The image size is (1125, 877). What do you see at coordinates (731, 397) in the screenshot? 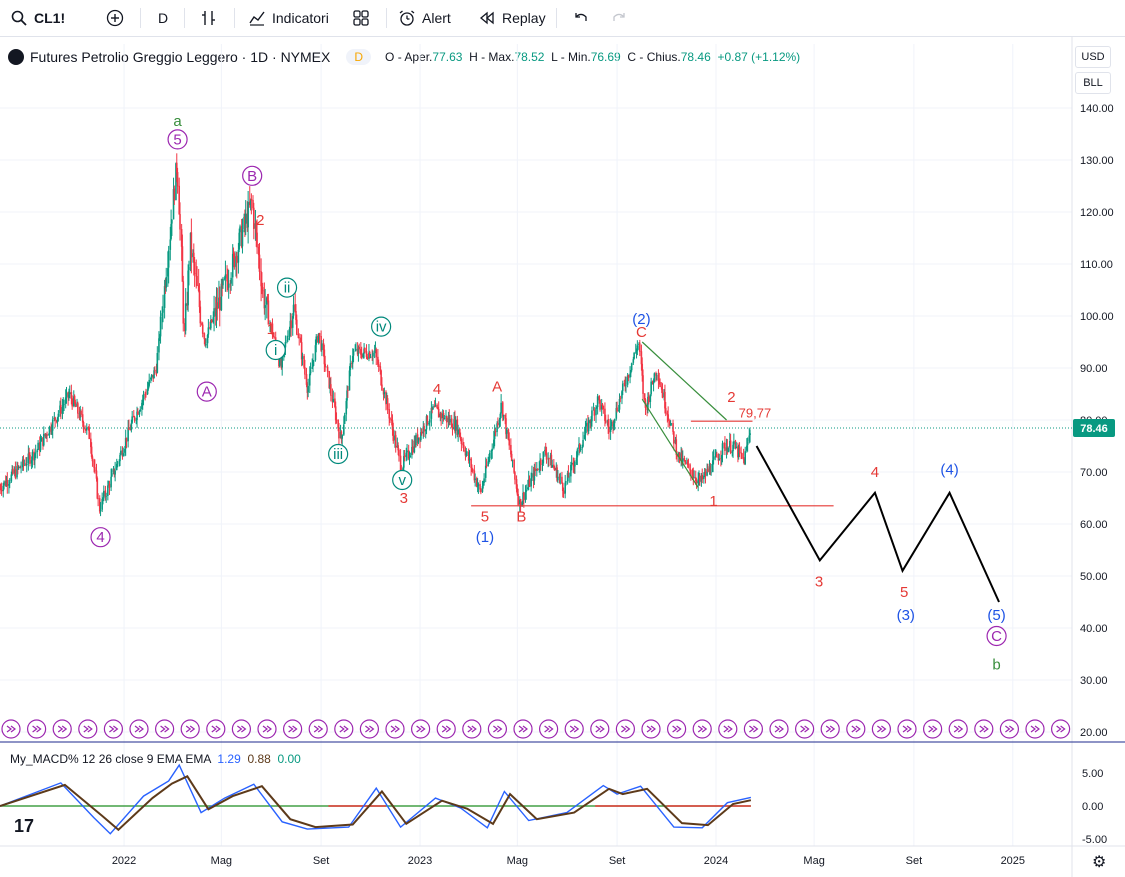
I see `wave-label: 2` at bounding box center [731, 397].